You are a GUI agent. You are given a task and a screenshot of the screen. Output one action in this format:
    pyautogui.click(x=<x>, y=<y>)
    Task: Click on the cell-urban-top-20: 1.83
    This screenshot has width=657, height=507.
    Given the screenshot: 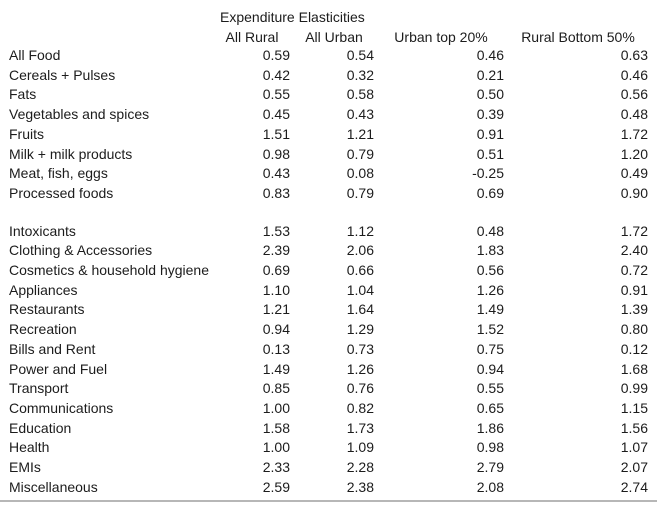 What is the action you would take?
    pyautogui.click(x=490, y=250)
    